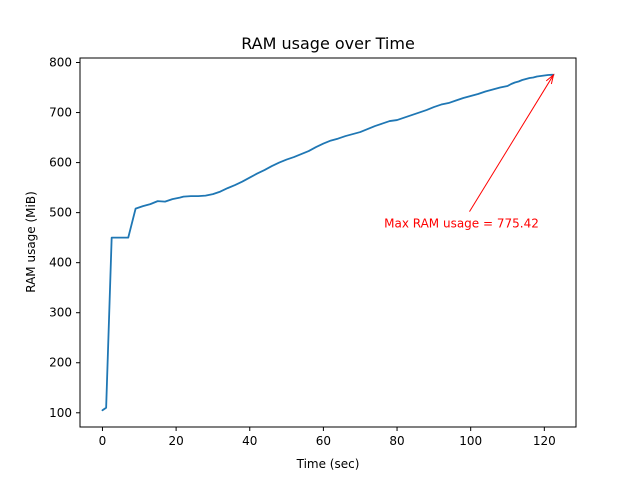  What do you see at coordinates (396, 441) in the screenshot?
I see `x-tick-label: 80` at bounding box center [396, 441].